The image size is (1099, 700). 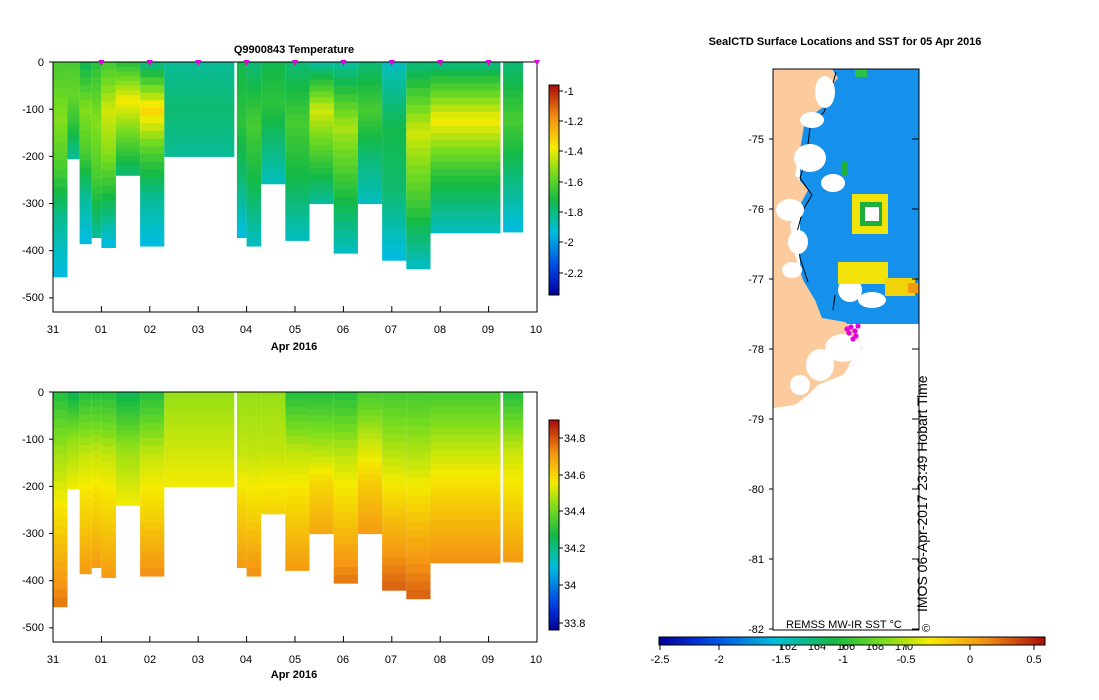 What do you see at coordinates (790, 210) in the screenshot?
I see `ice-blob` at bounding box center [790, 210].